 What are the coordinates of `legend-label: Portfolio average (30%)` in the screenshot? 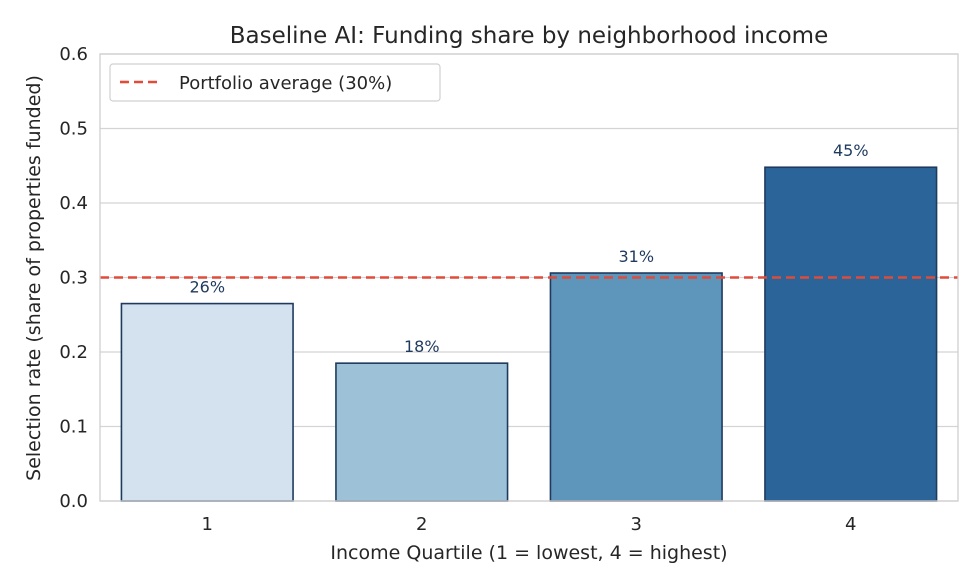 It's located at (285, 83).